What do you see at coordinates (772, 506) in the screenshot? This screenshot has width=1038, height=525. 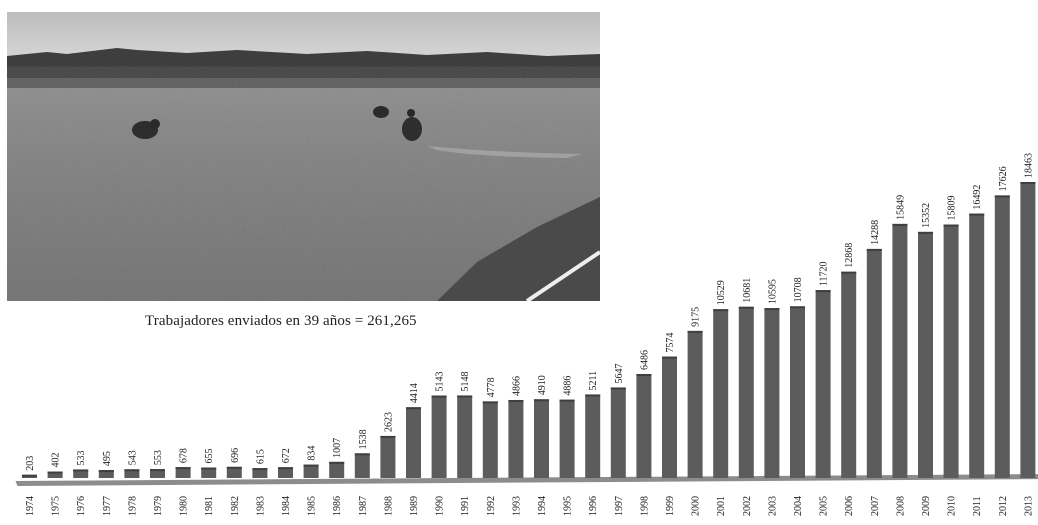 I see `x-tick-label: 2003` at bounding box center [772, 506].